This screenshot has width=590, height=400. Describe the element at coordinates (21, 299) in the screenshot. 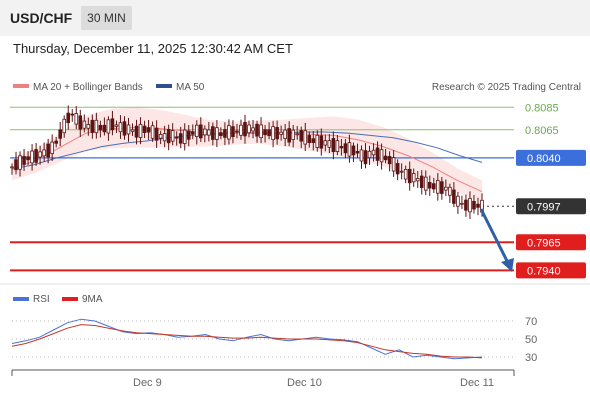

I see `rsi-legend-swatch` at that location.